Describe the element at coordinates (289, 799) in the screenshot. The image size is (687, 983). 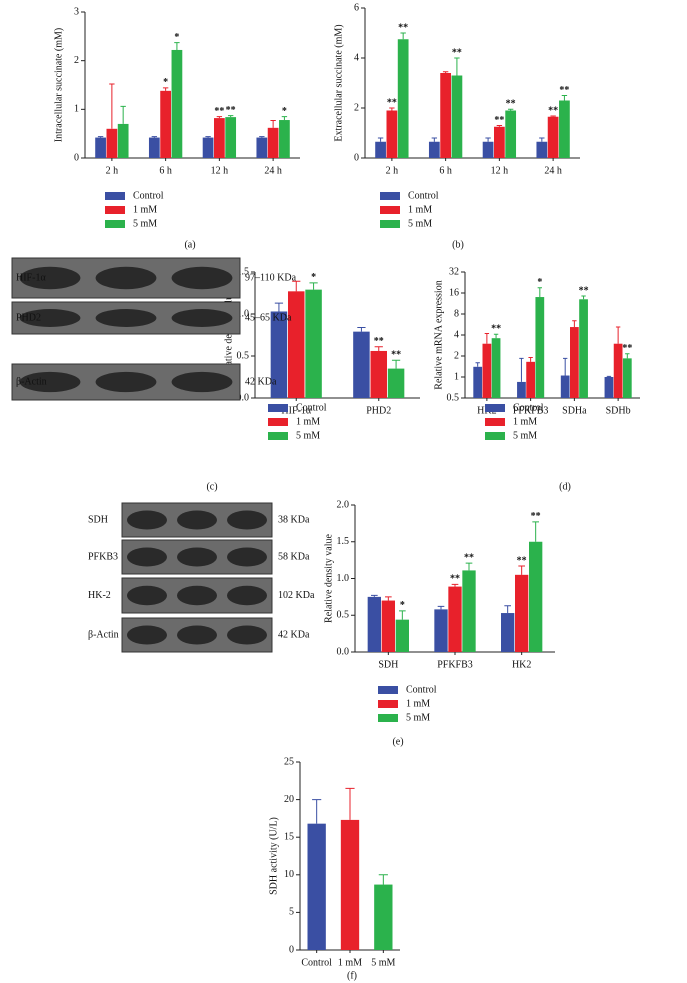
I see `y-tick-label: 20` at that location.